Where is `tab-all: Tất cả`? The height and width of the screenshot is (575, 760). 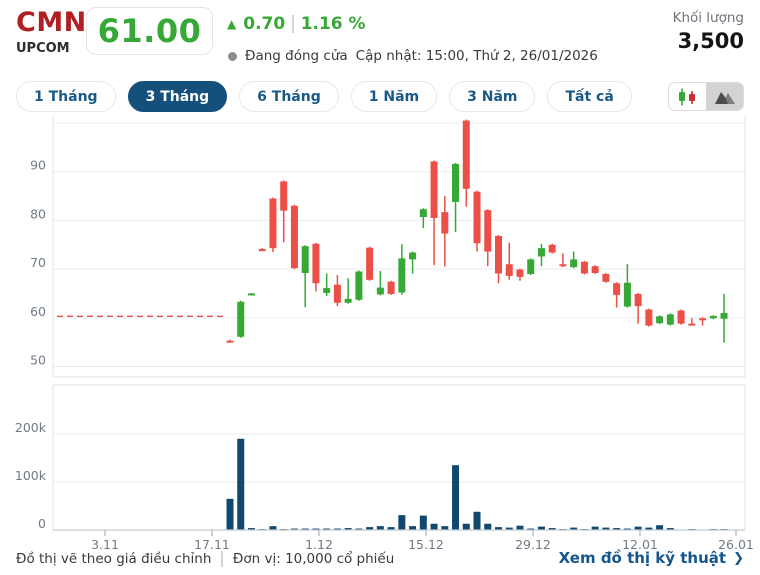
tab-all: Tất cả is located at coordinates (589, 96).